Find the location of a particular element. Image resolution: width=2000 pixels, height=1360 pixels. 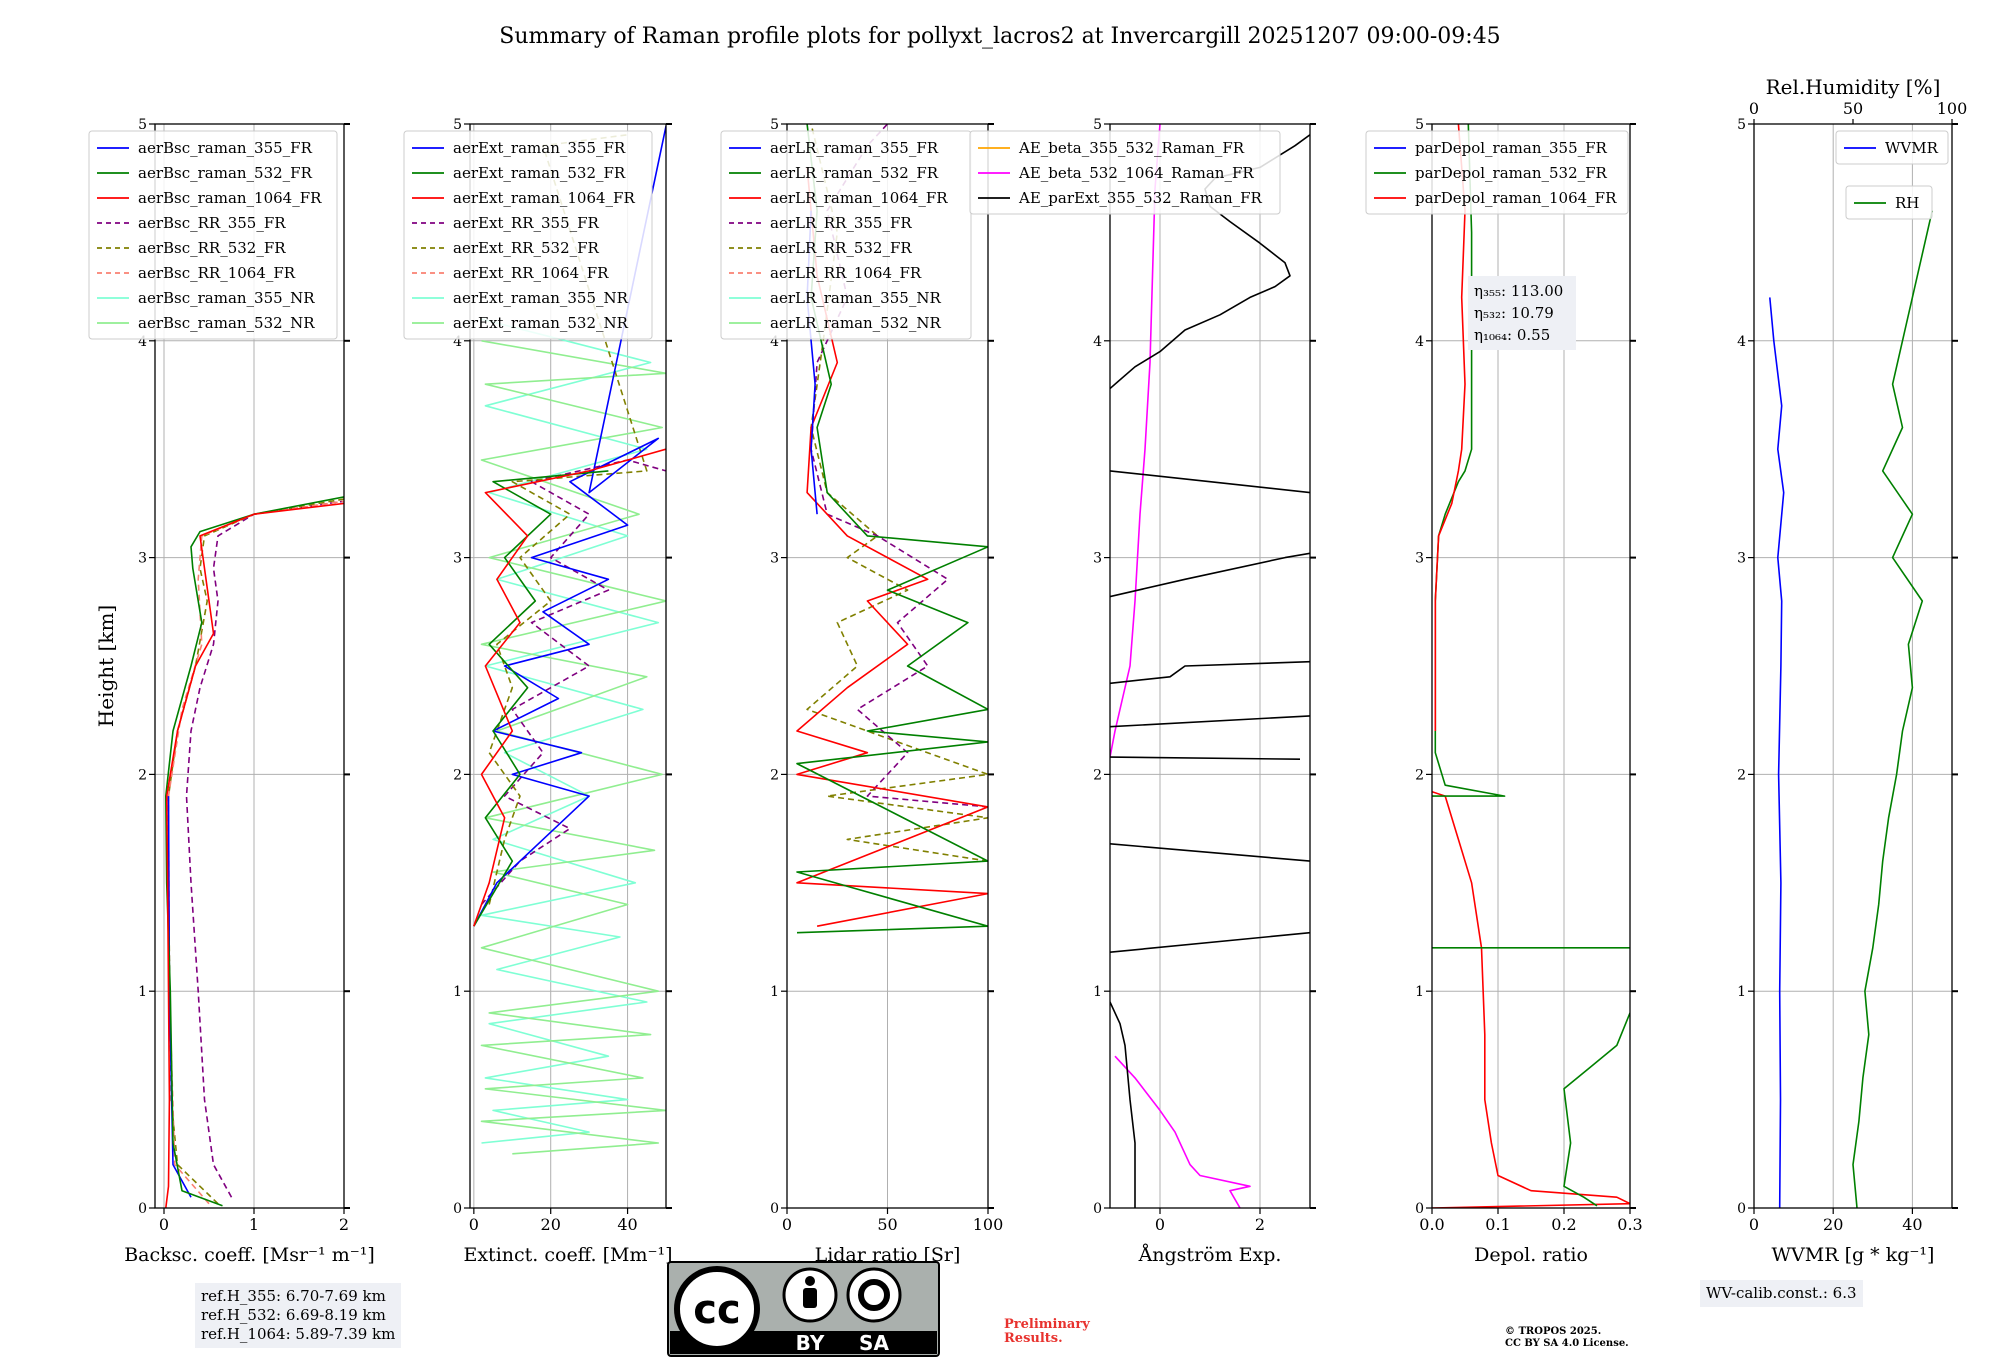

x-tick-label: 1 is located at coordinates (254, 1224).